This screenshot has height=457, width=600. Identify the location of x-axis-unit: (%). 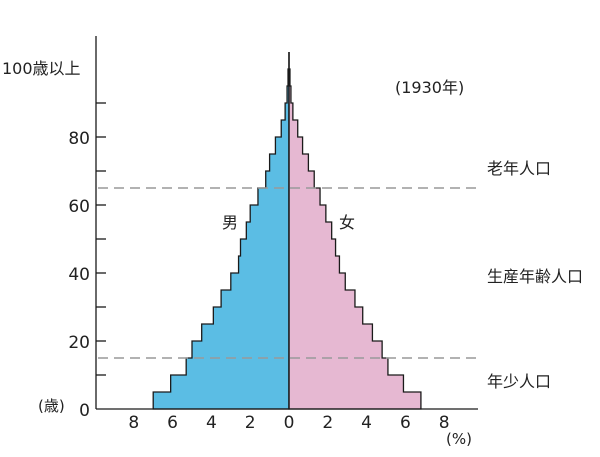
(459, 439).